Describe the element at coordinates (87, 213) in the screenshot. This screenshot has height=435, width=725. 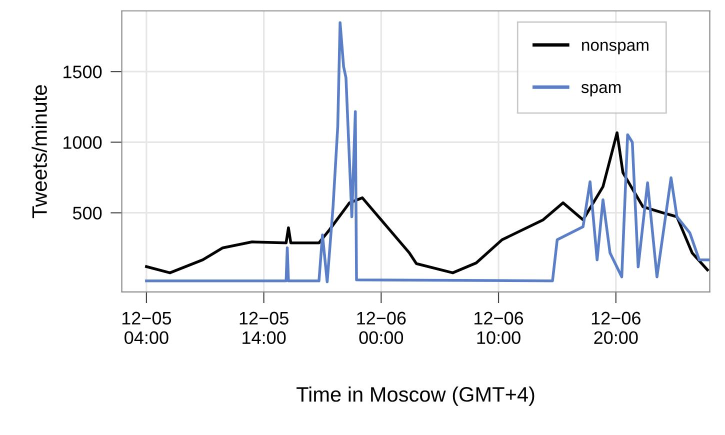
I see `y-tick-label: 500` at that location.